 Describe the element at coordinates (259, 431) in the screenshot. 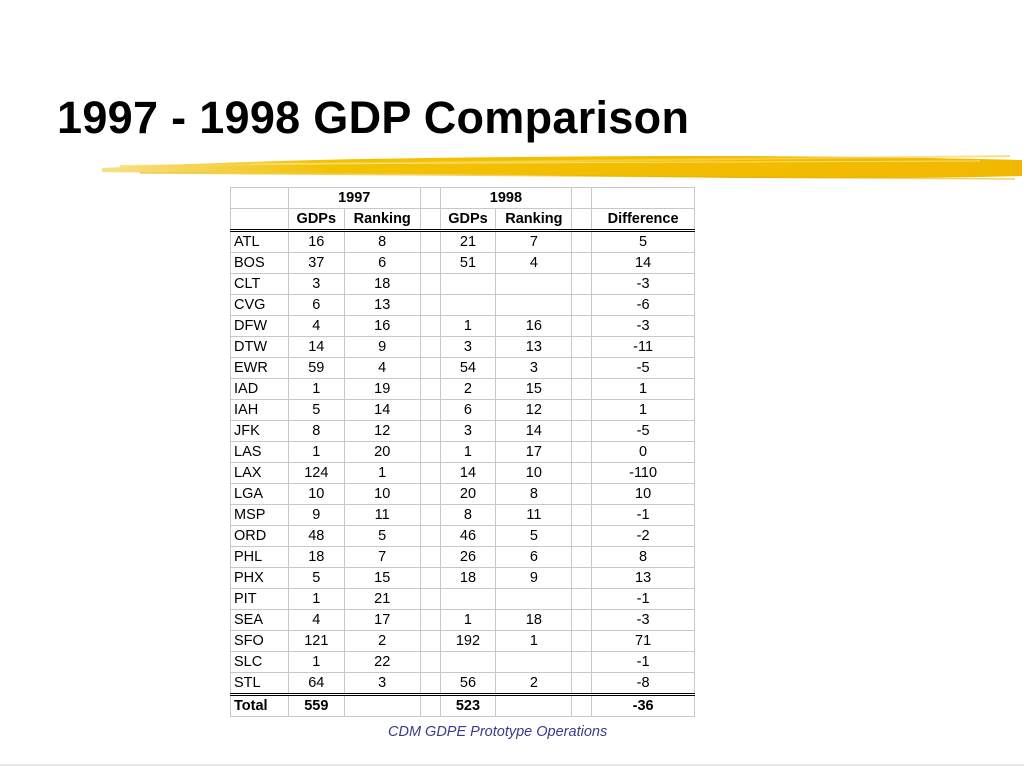

I see `airport-code-cell: JFK` at that location.